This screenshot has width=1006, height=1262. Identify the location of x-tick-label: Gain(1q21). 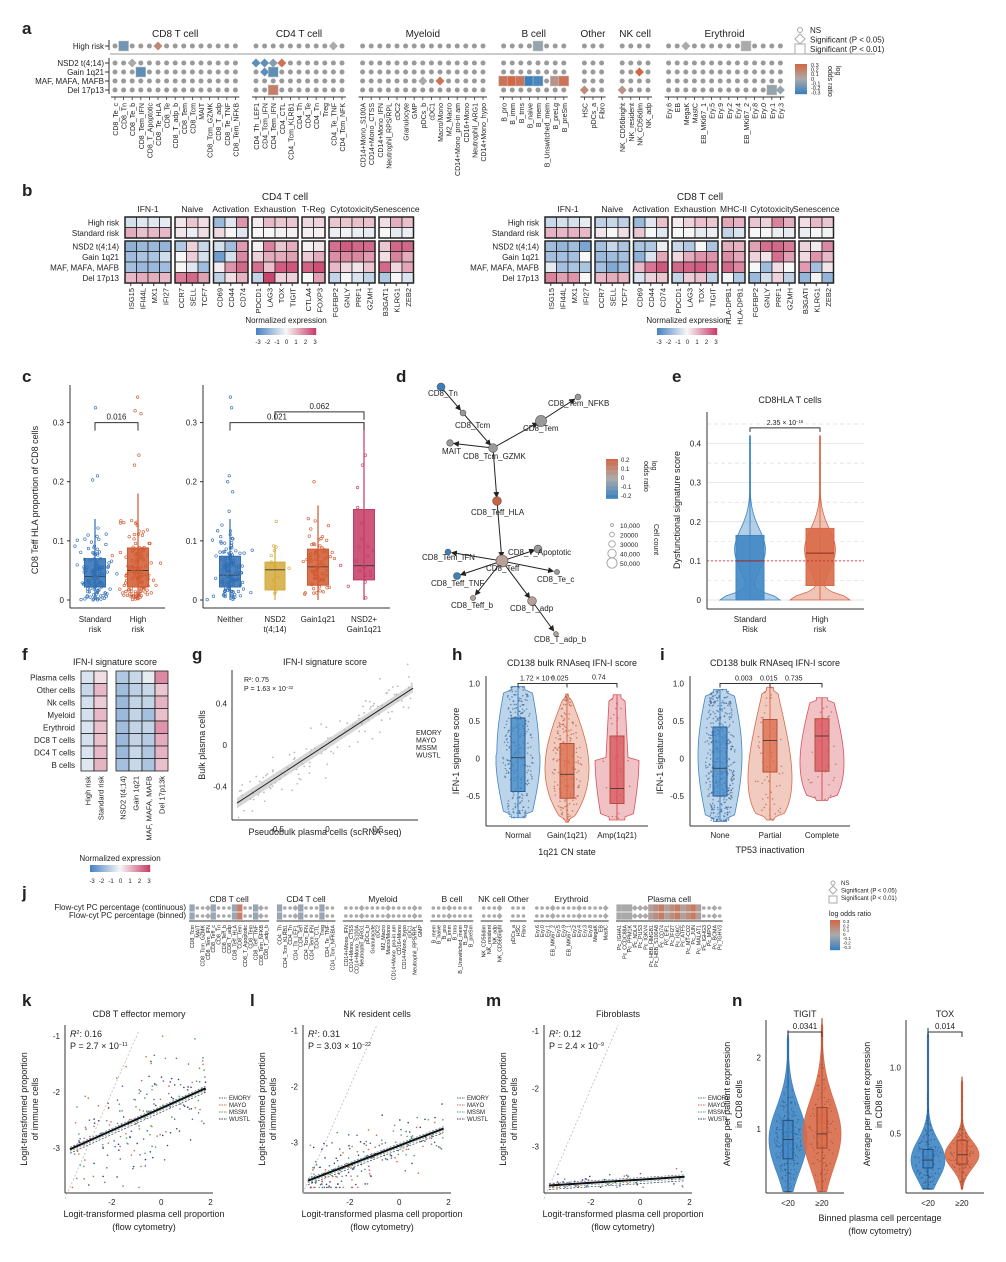
(567, 835).